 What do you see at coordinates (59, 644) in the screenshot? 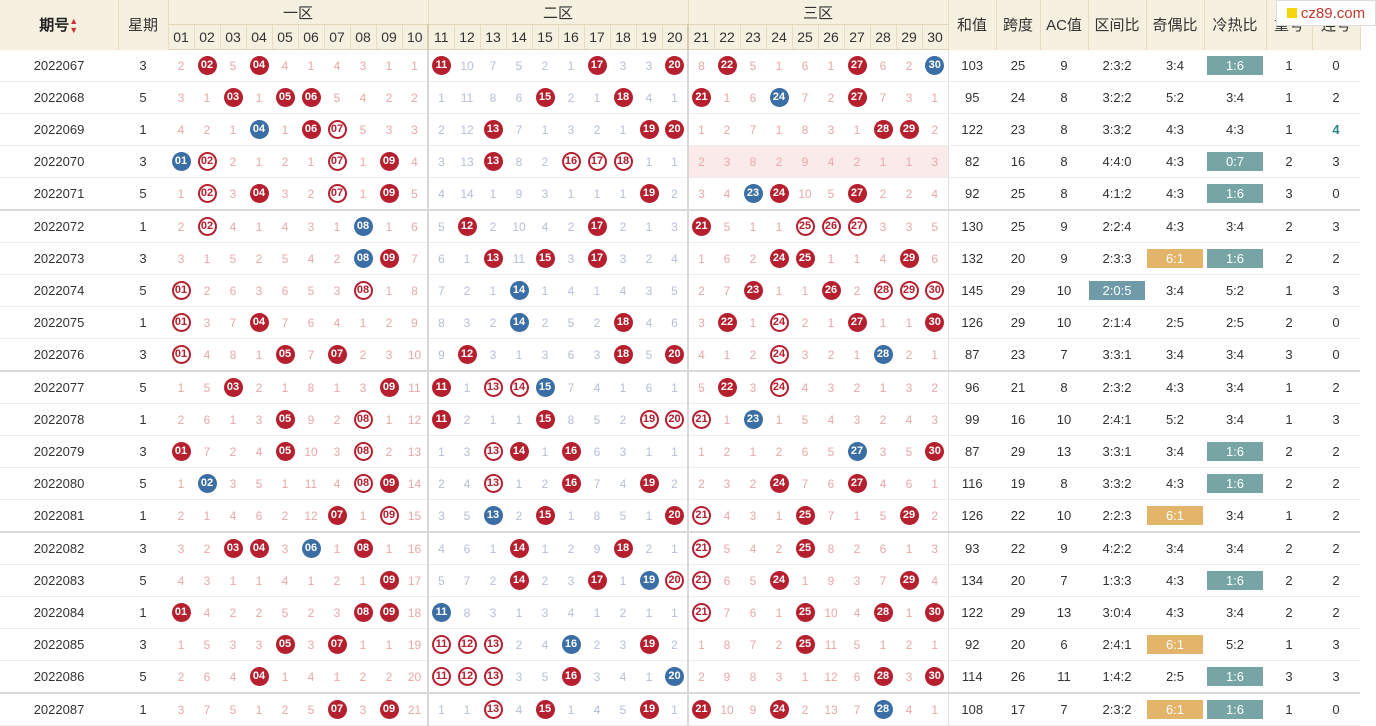
I see `issue-number: 2022085` at bounding box center [59, 644].